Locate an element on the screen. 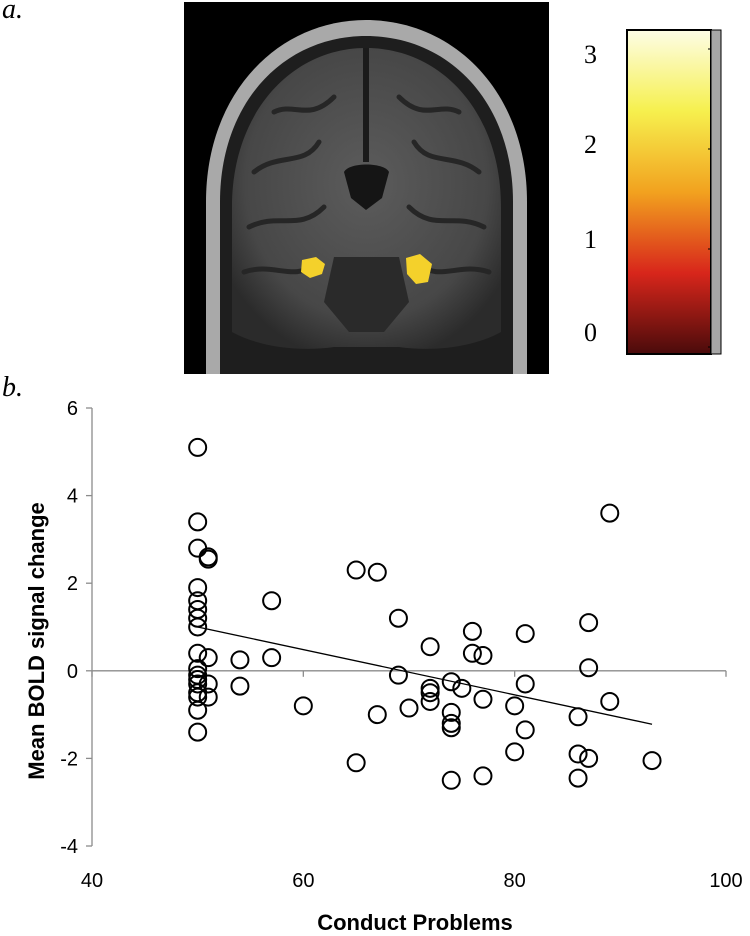  x-tick-label: 60 is located at coordinates (303, 881).